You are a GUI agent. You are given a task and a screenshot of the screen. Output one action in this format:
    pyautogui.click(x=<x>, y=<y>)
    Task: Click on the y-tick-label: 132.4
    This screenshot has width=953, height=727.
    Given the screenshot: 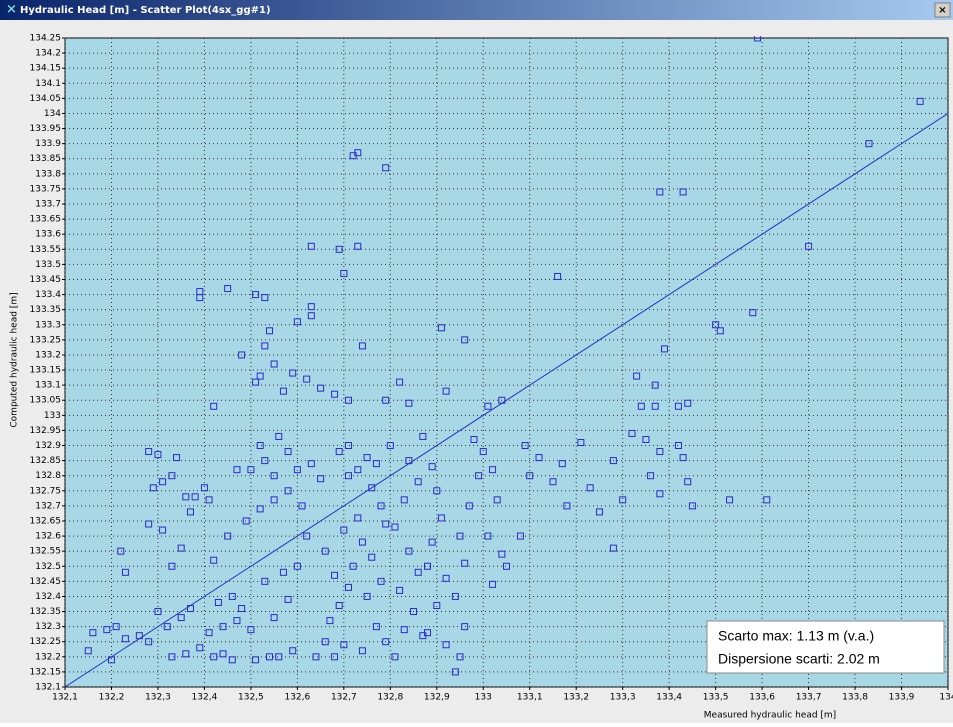 What is the action you would take?
    pyautogui.click(x=48, y=597)
    